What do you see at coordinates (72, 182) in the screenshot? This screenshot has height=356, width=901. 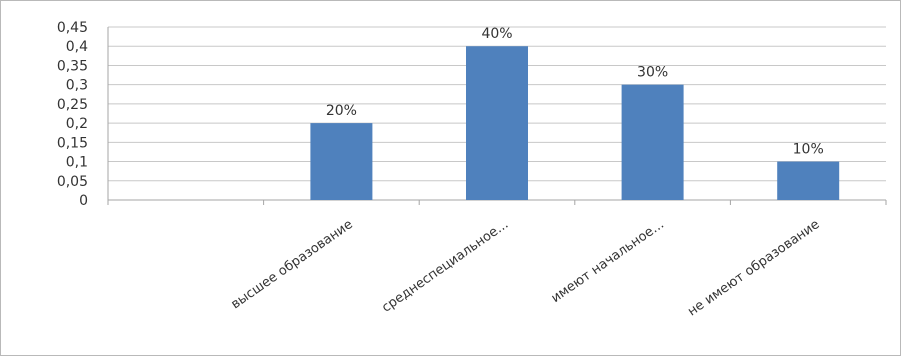 I see `y-tick-label: 0,05` at bounding box center [72, 182].